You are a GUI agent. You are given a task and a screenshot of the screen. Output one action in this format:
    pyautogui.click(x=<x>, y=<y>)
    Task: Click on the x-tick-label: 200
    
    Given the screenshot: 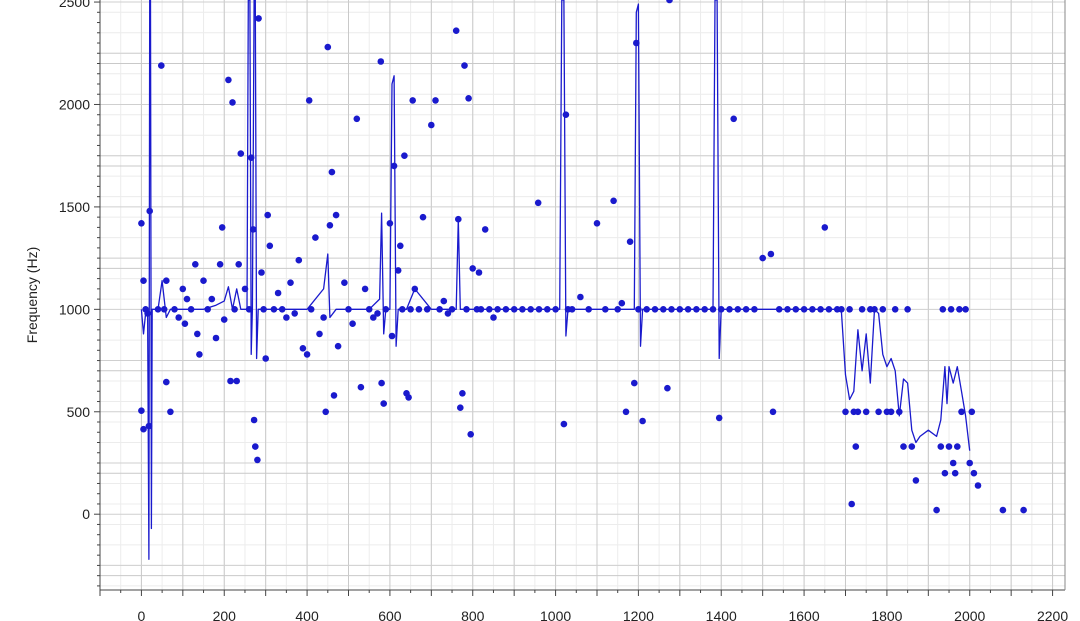 What is the action you would take?
    pyautogui.click(x=225, y=614)
    